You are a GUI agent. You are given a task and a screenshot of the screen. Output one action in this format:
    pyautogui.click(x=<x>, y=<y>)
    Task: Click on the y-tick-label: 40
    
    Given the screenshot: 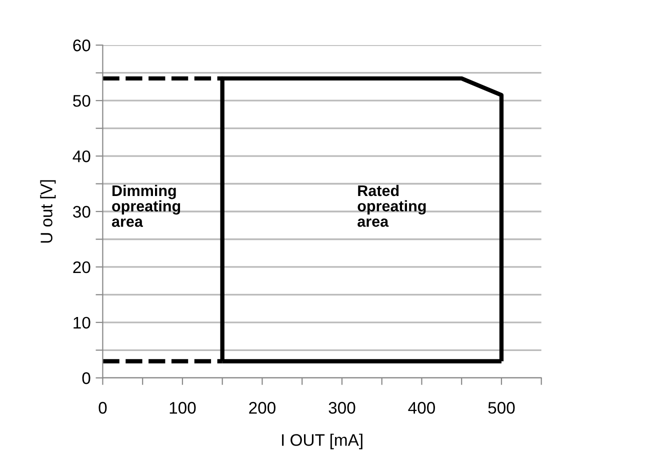 What is the action you would take?
    pyautogui.click(x=81, y=156)
    